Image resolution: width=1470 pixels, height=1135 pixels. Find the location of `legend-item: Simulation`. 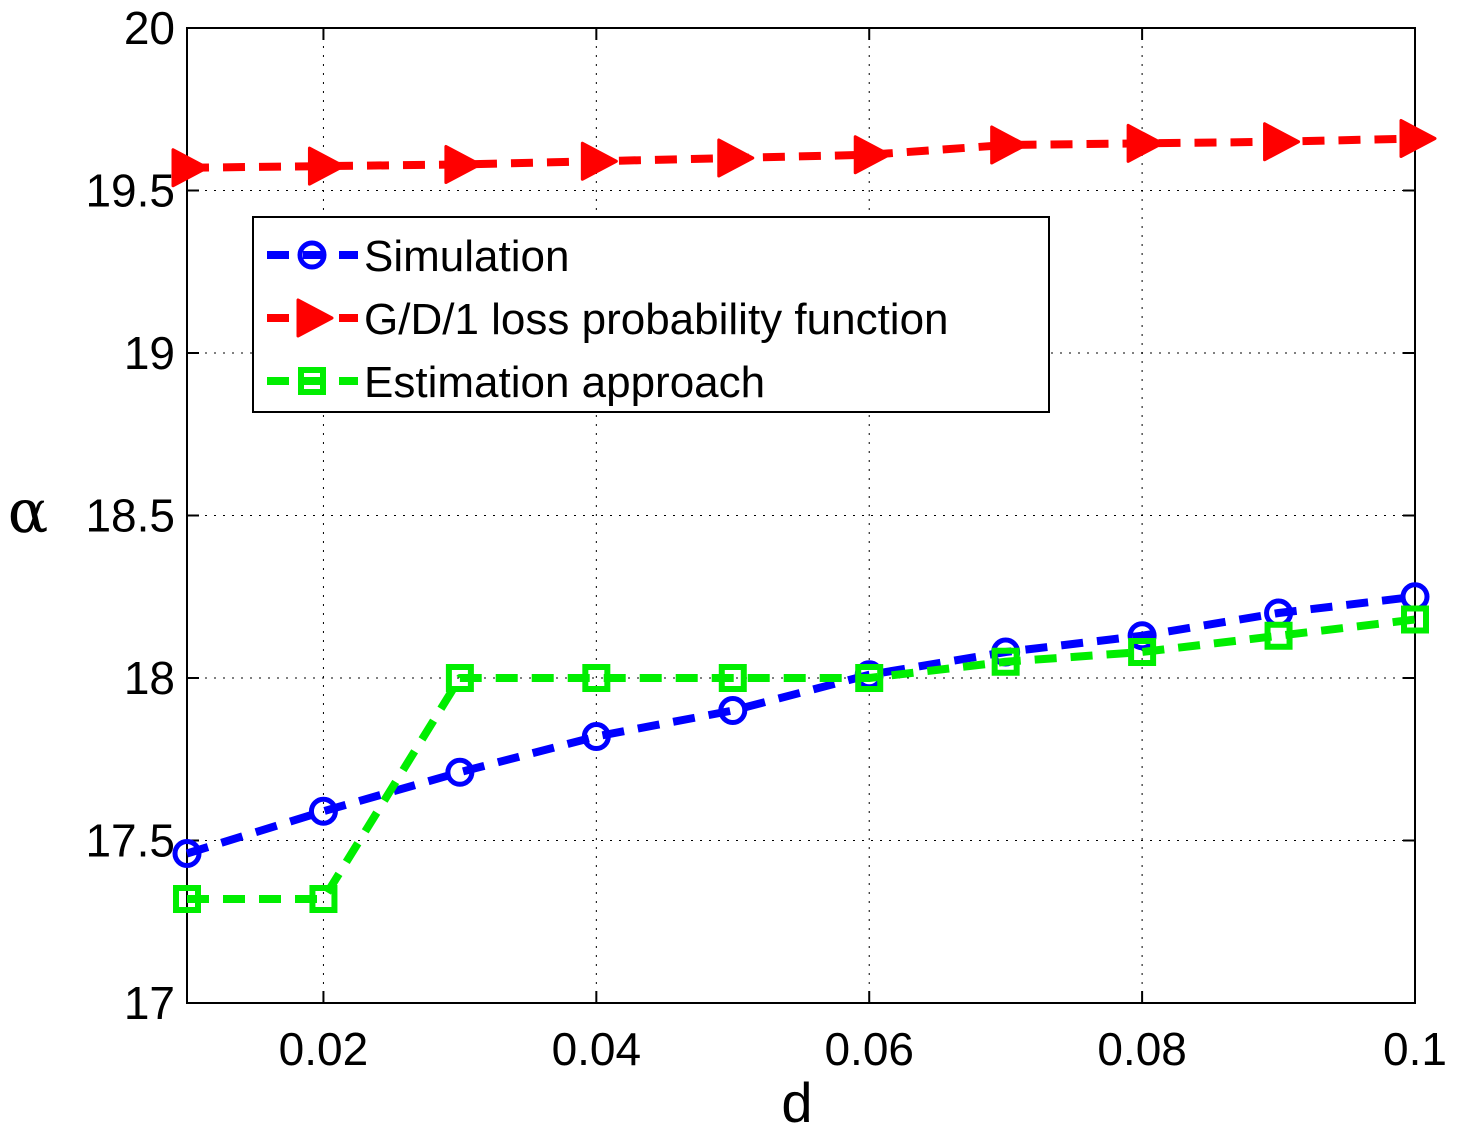

legend-item: Simulation is located at coordinates (418, 256).